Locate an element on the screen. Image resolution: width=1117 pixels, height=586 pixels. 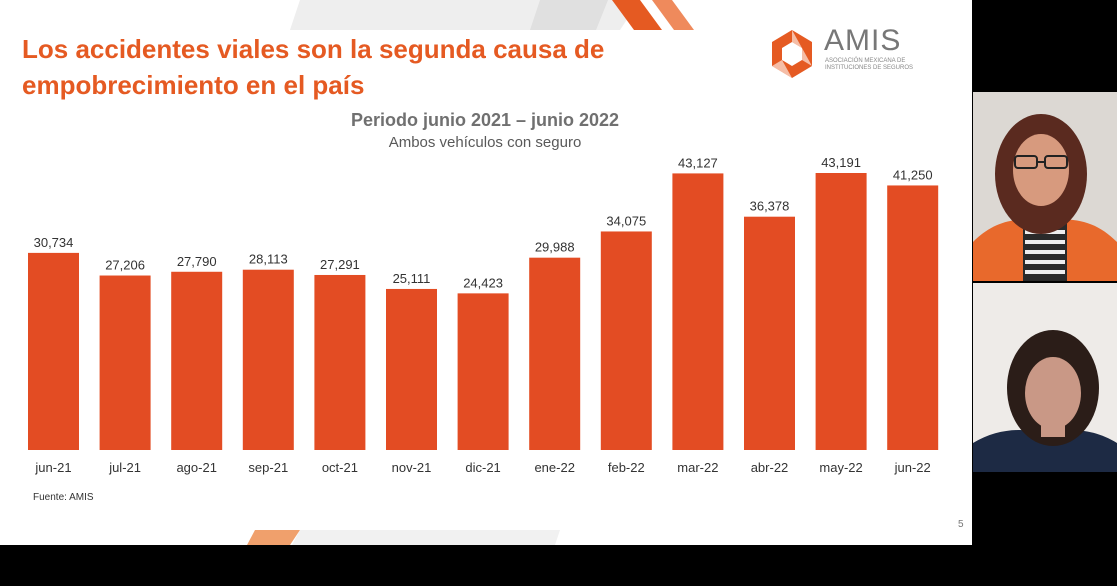
participant-1-video-frame is located at coordinates (1045, 186).